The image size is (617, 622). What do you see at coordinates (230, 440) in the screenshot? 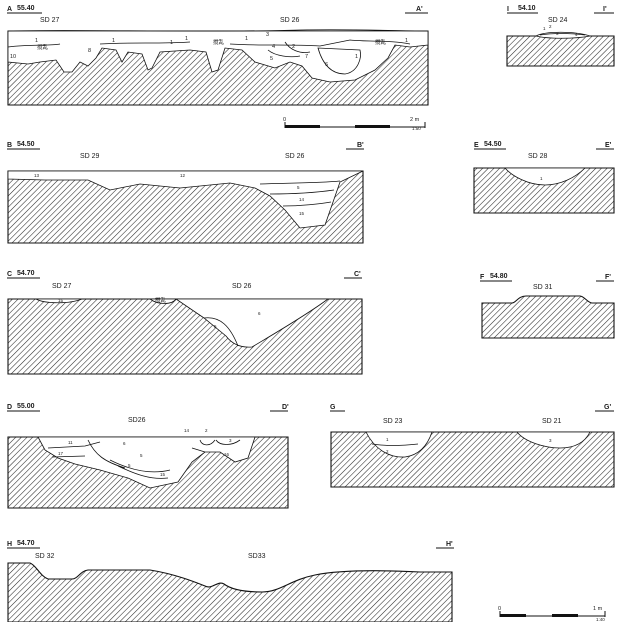
I see `section-D-layer-label: 3` at bounding box center [230, 440].